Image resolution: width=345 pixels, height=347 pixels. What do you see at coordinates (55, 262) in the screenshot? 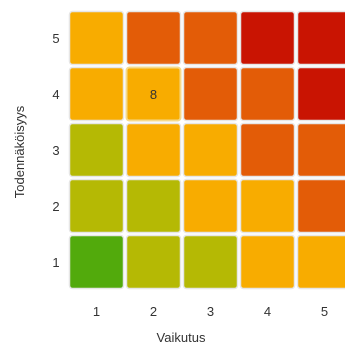
I see `y-tick-label: 1` at bounding box center [55, 262].